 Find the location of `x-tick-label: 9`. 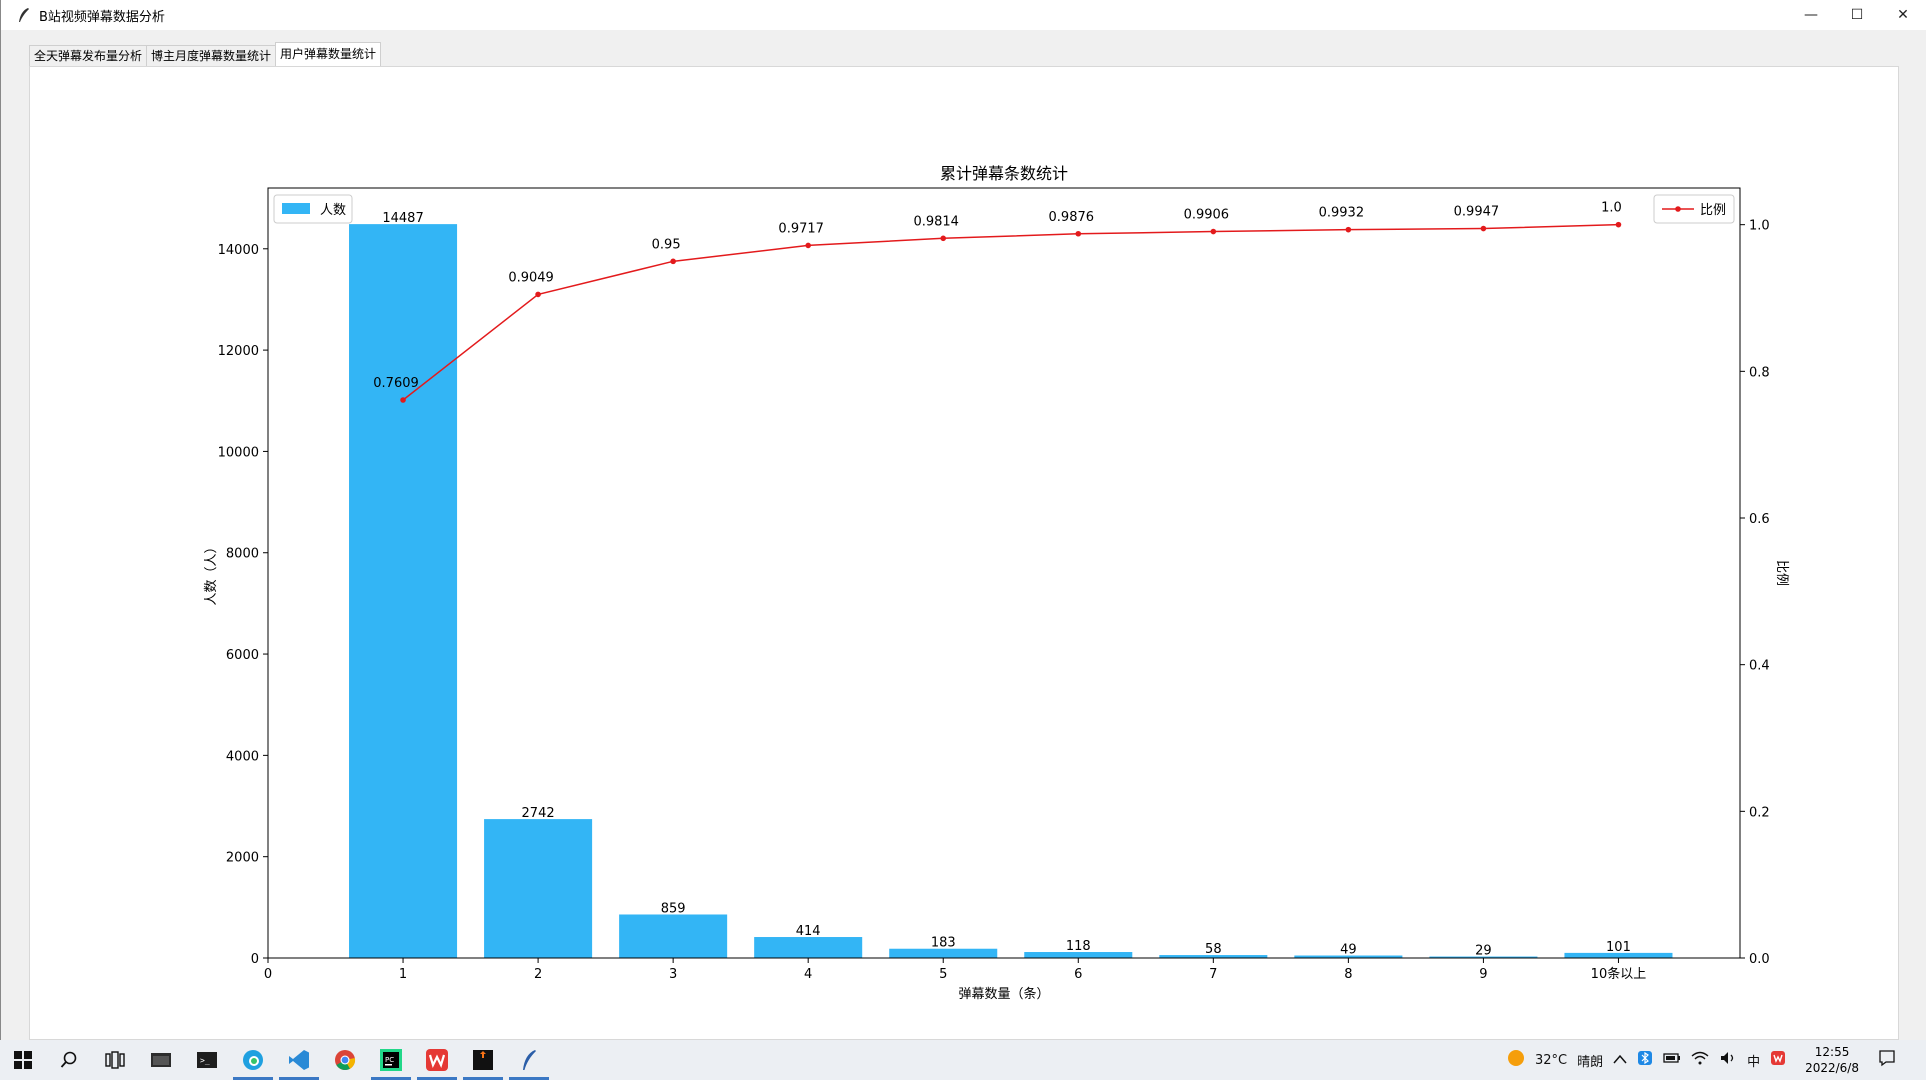

x-tick-label: 9 is located at coordinates (1483, 974).